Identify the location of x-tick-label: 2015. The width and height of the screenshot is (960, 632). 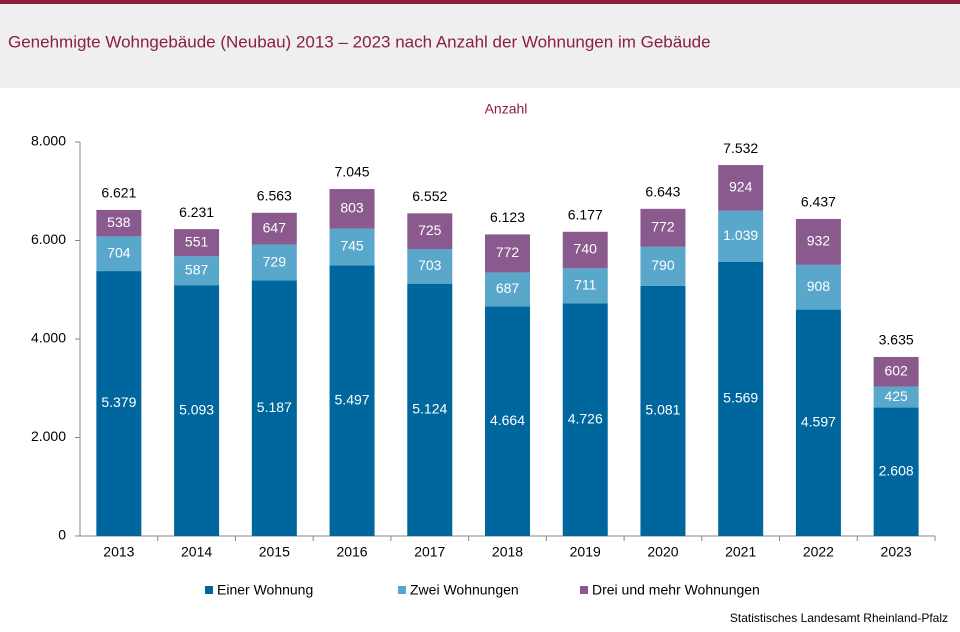
(274, 552).